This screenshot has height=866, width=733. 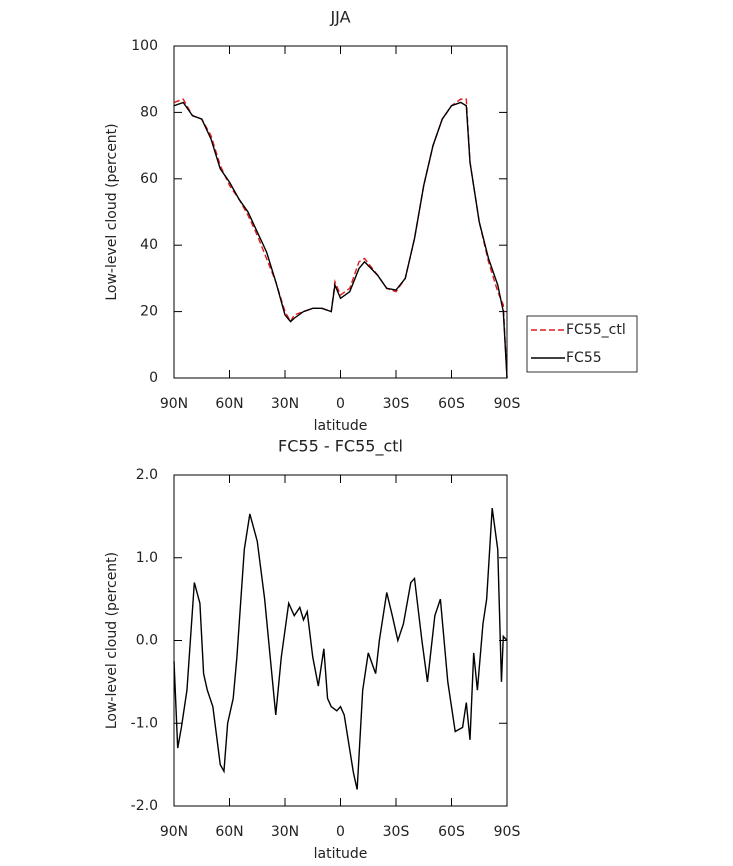 What do you see at coordinates (147, 475) in the screenshot?
I see `y-tick-label: 2.0` at bounding box center [147, 475].